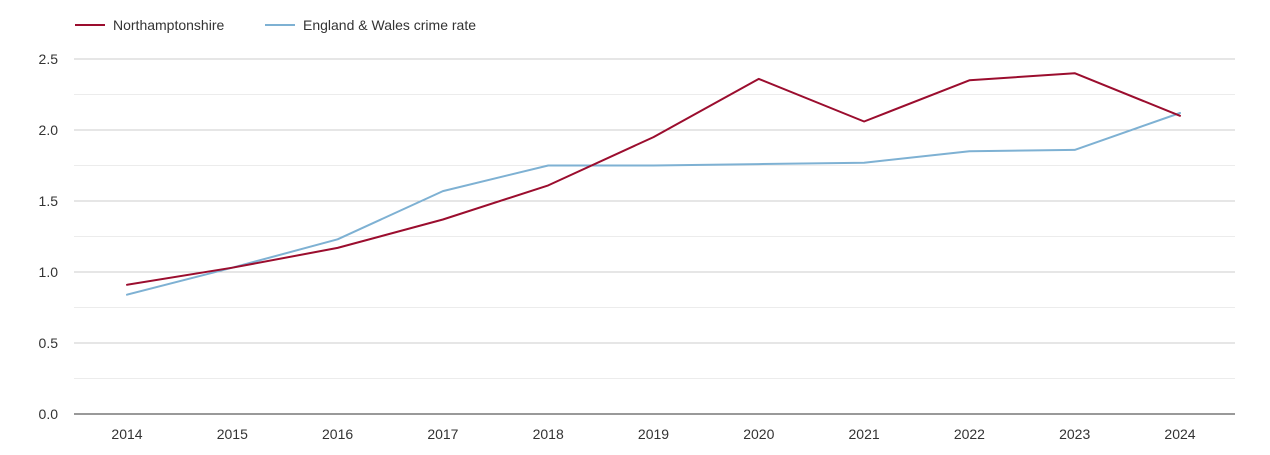  Describe the element at coordinates (442, 434) in the screenshot. I see `x-tick-label: 2017` at that location.